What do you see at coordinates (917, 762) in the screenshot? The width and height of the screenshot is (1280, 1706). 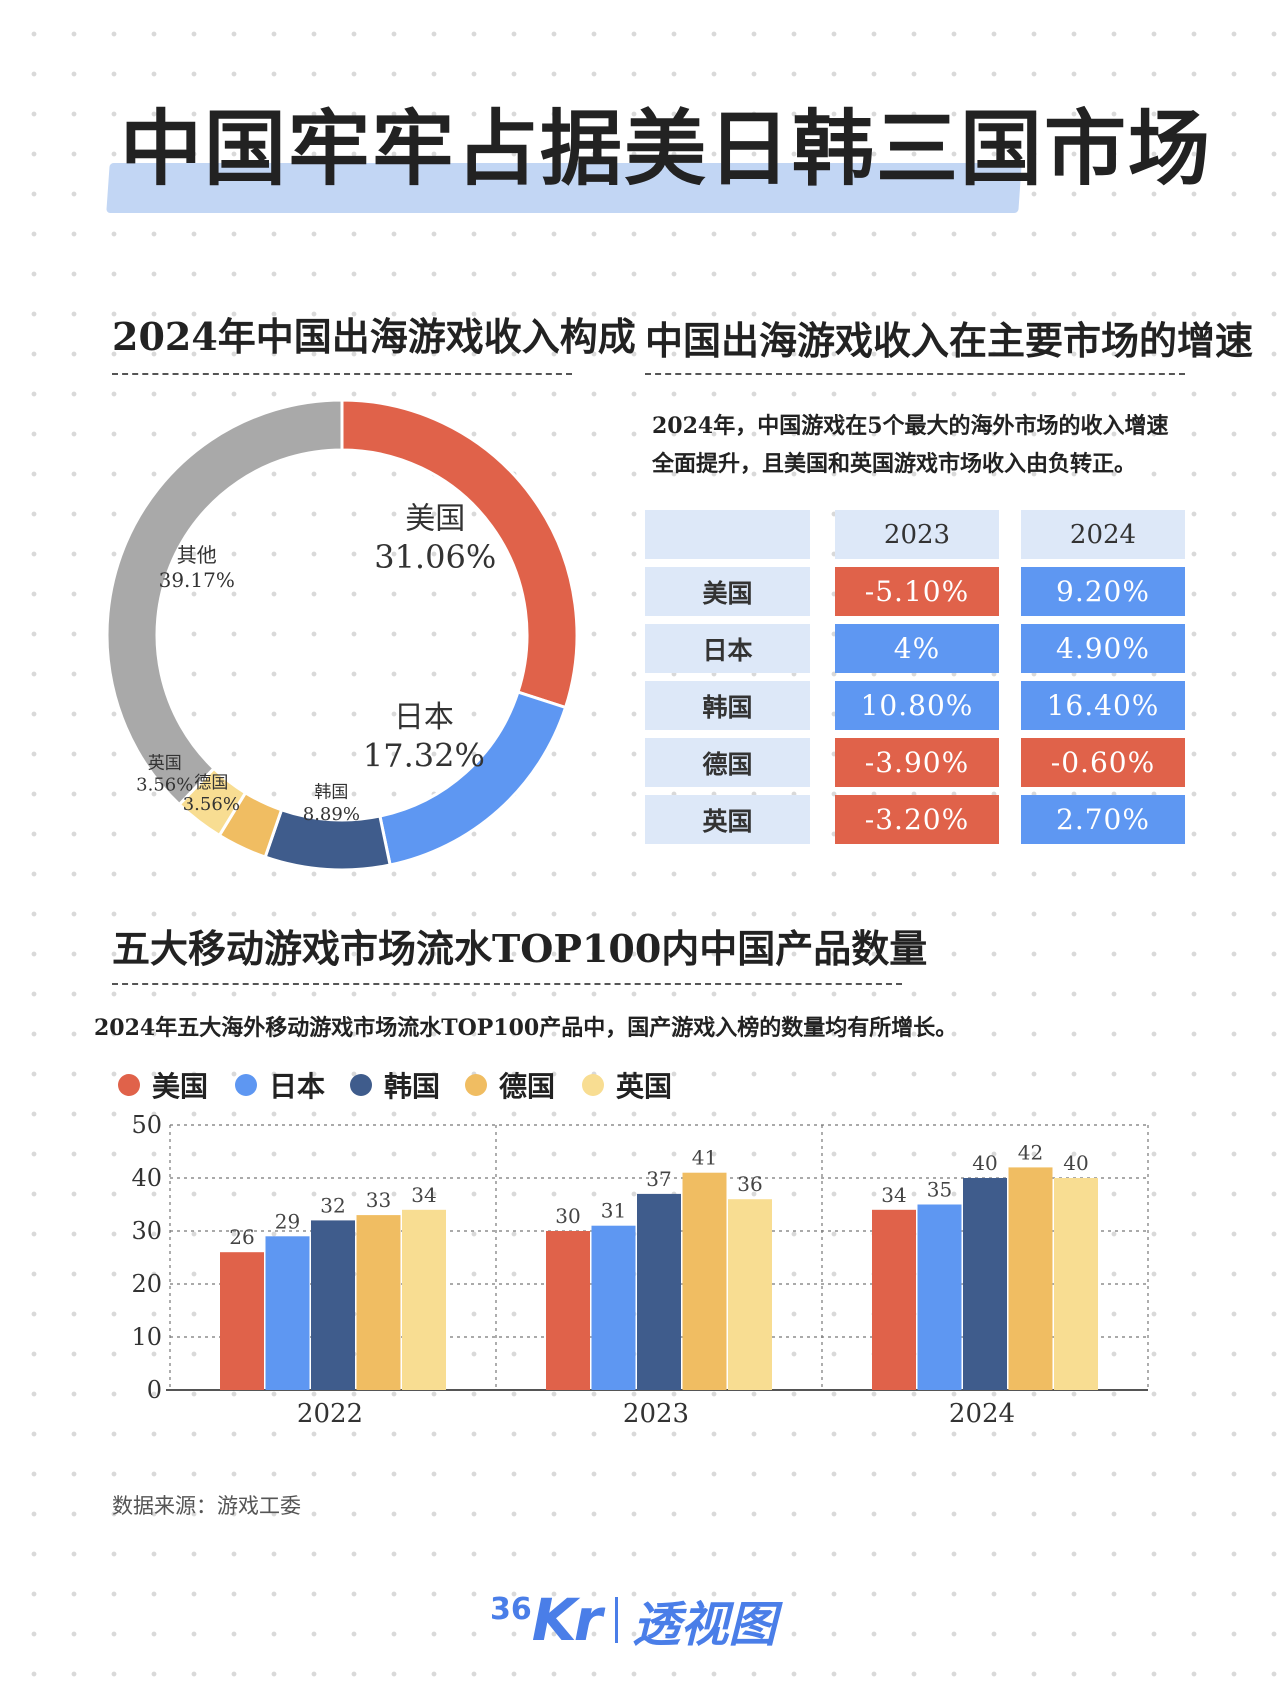 I see `table-cell-3-0: -3.90%` at bounding box center [917, 762].